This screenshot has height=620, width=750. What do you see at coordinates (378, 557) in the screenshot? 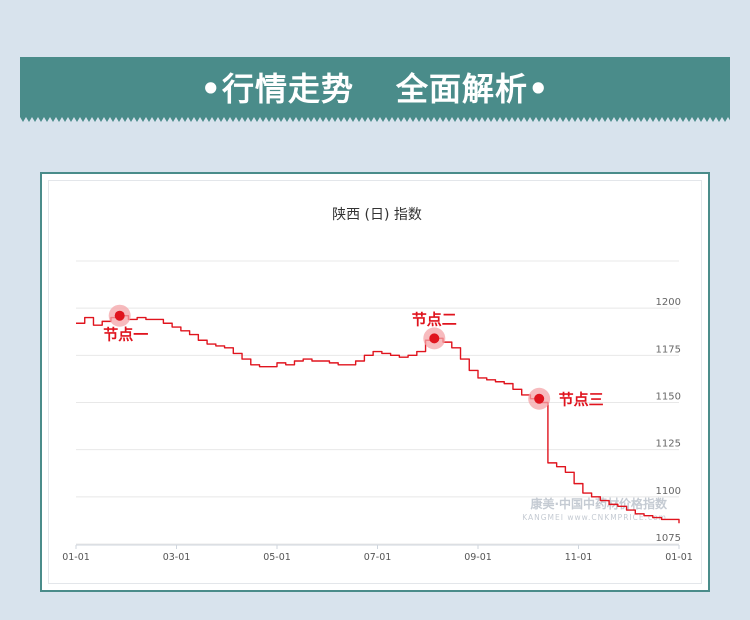
I see `x-tick-label: 07-01` at bounding box center [378, 557].